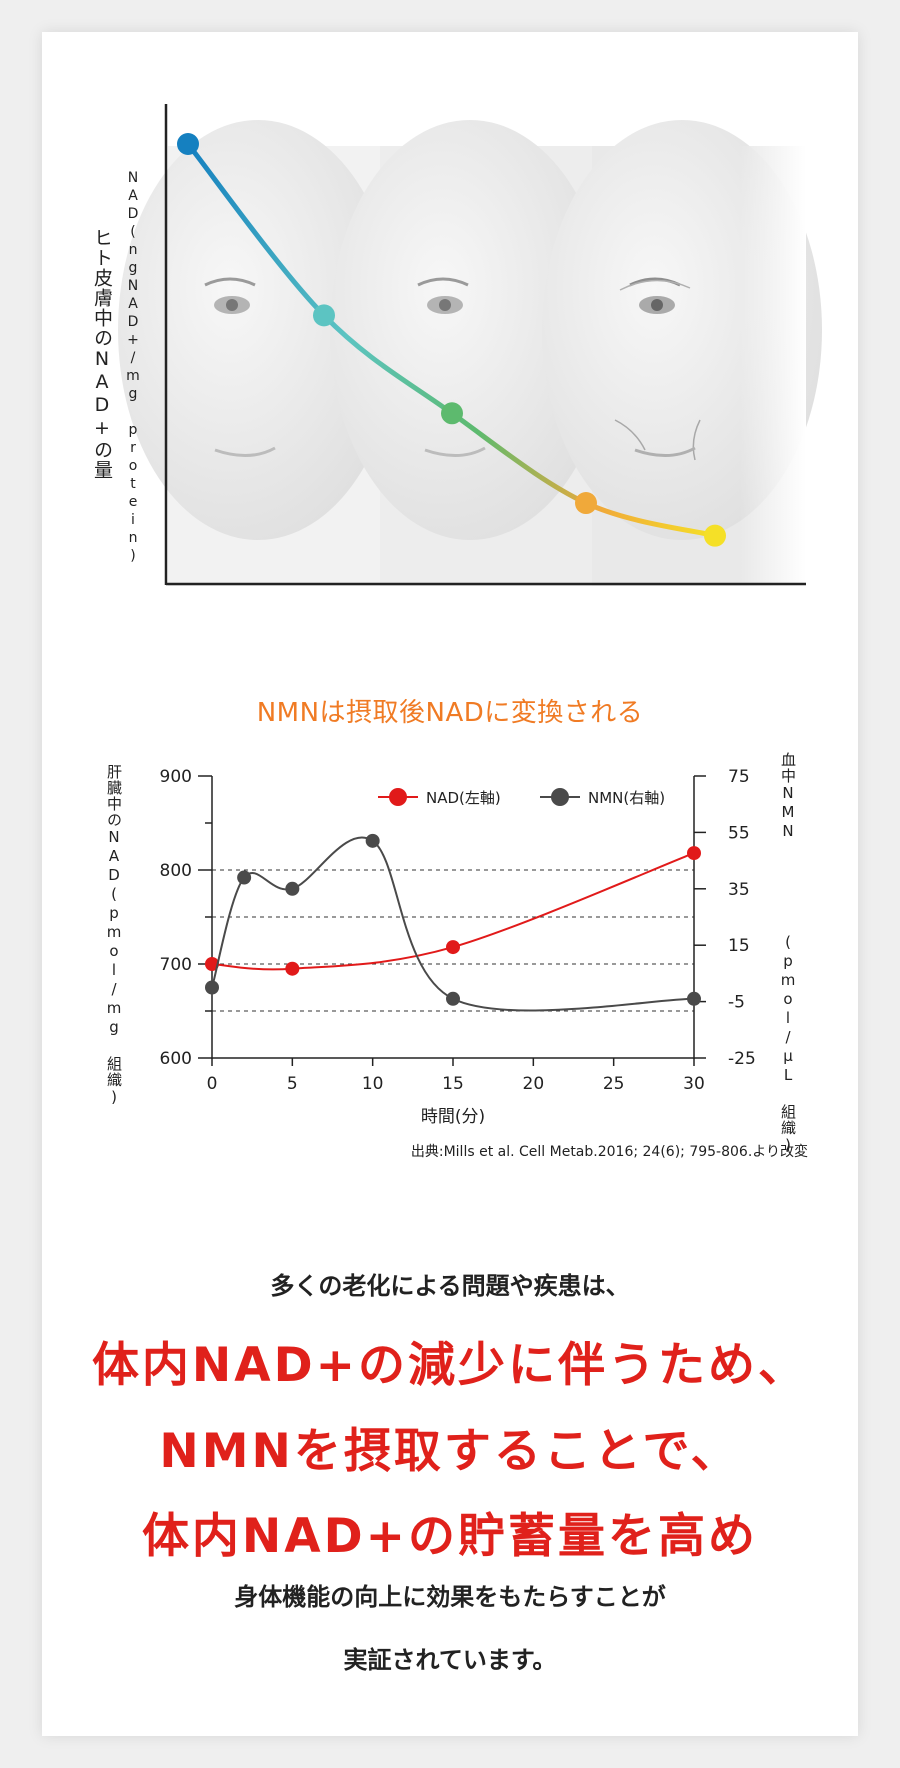 The width and height of the screenshot is (900, 1768). What do you see at coordinates (534, 1084) in the screenshot?
I see `chart2-x-tick-label: 20` at bounding box center [534, 1084].